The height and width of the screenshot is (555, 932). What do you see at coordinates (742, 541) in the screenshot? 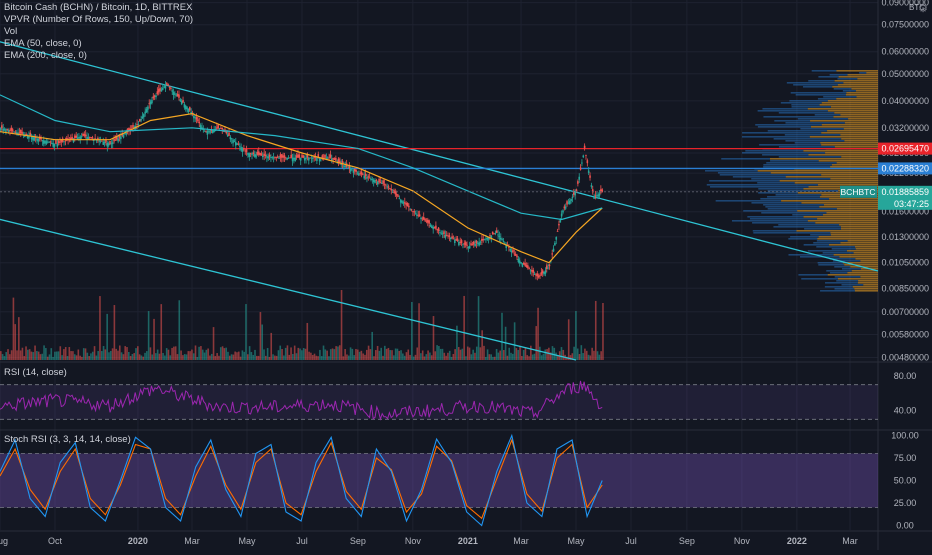
I see `time-tick-label: Nov` at bounding box center [742, 541].